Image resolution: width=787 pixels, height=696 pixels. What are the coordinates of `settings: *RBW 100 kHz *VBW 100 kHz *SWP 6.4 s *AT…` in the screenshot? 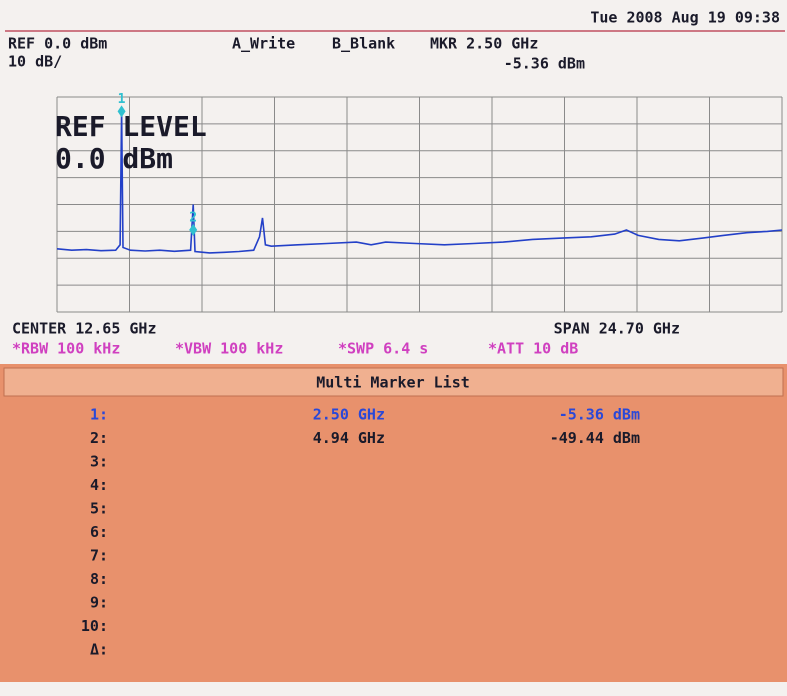 It's located at (295, 349).